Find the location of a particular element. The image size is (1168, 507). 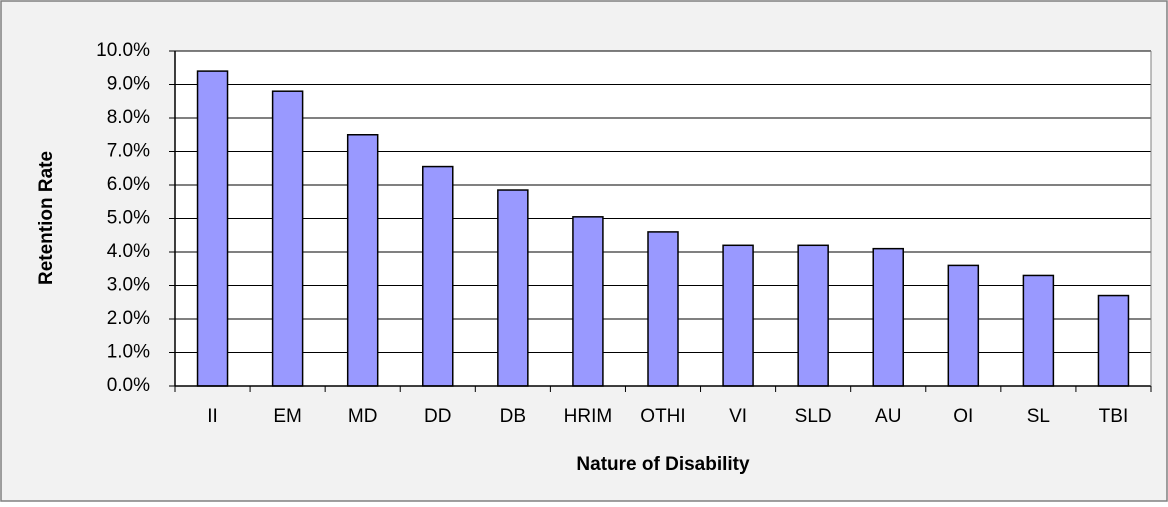

y-axis-title: Retention Rate is located at coordinates (46, 218).